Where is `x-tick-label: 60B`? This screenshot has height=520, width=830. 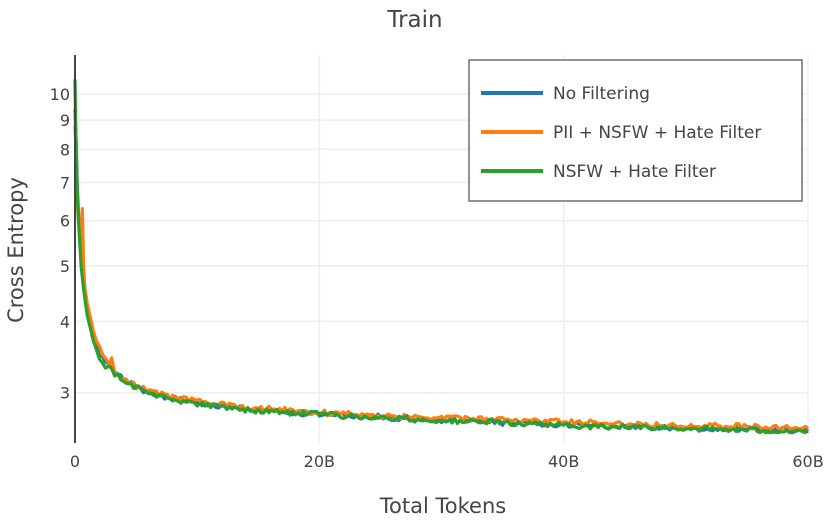 x-tick-label: 60B is located at coordinates (807, 461).